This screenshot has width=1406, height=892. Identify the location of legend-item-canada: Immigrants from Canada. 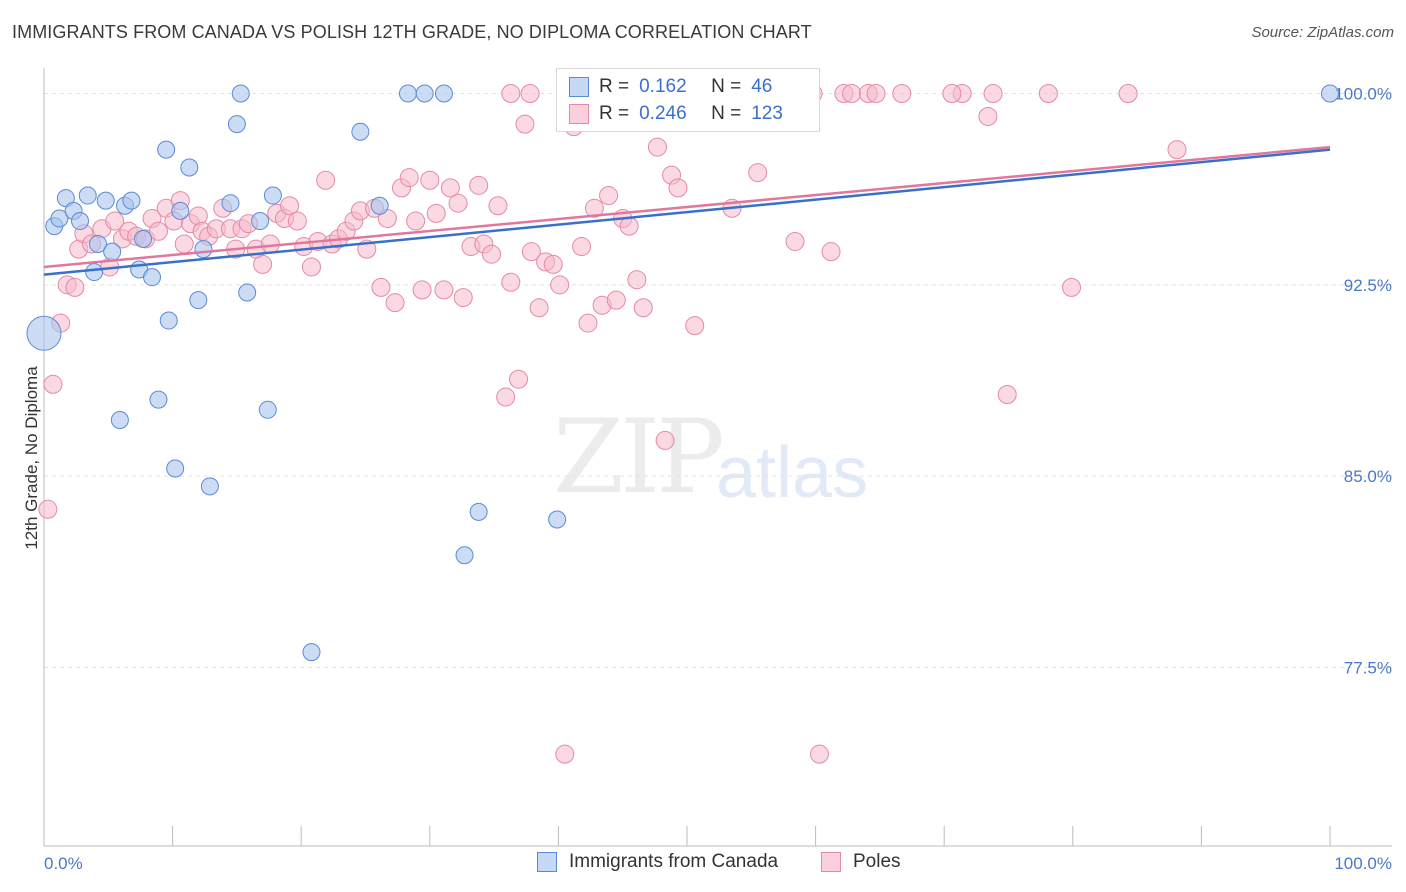
(657, 862).